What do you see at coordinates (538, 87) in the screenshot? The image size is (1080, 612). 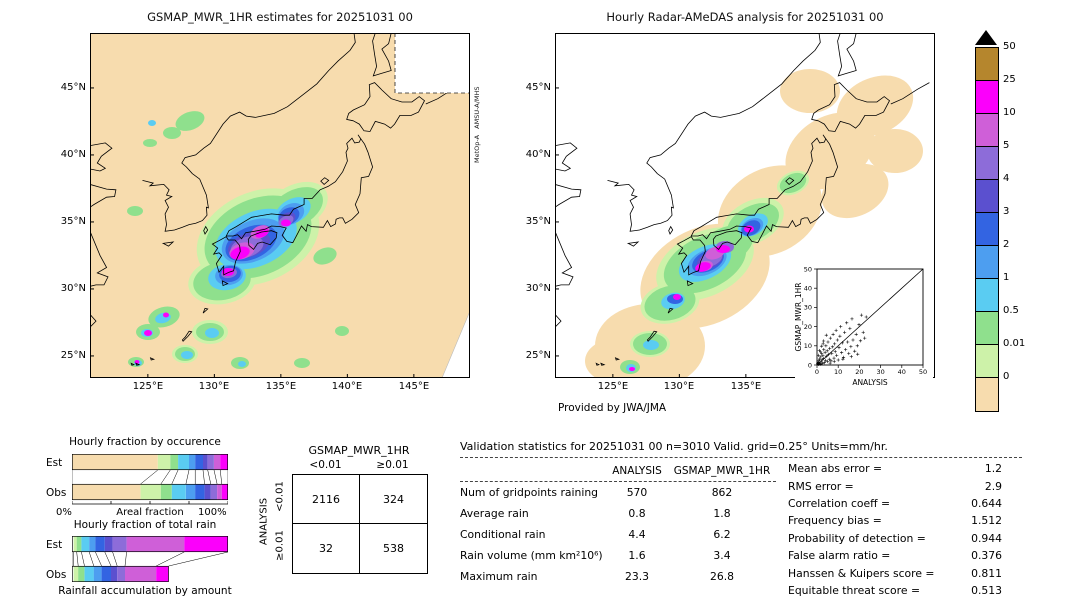 I see `lat-tick-label: 45°N` at bounding box center [538, 87].